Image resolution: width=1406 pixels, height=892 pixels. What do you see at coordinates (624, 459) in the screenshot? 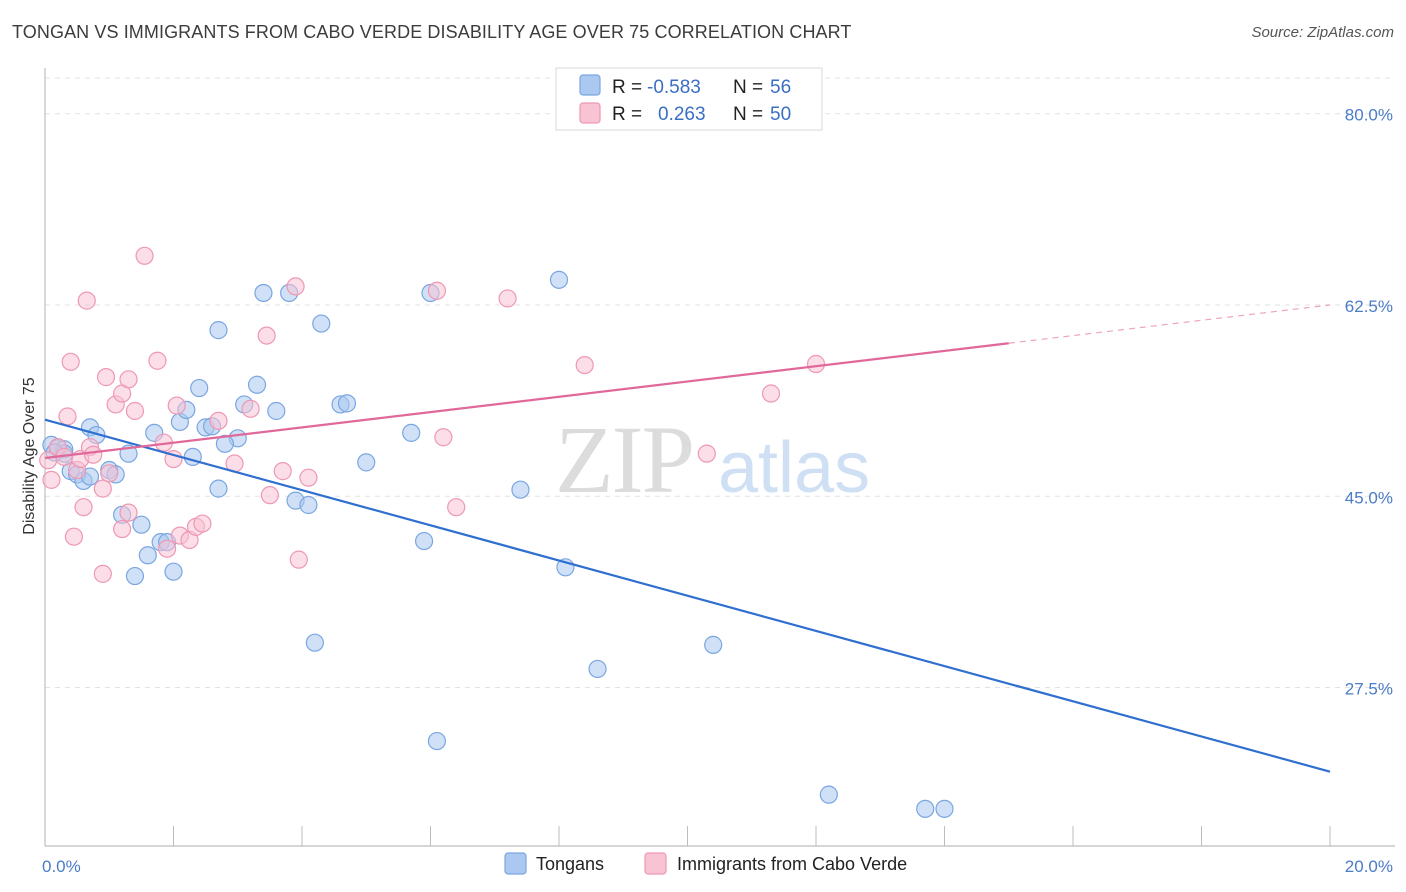
I see `watermark-zip: ZIP` at bounding box center [624, 459].